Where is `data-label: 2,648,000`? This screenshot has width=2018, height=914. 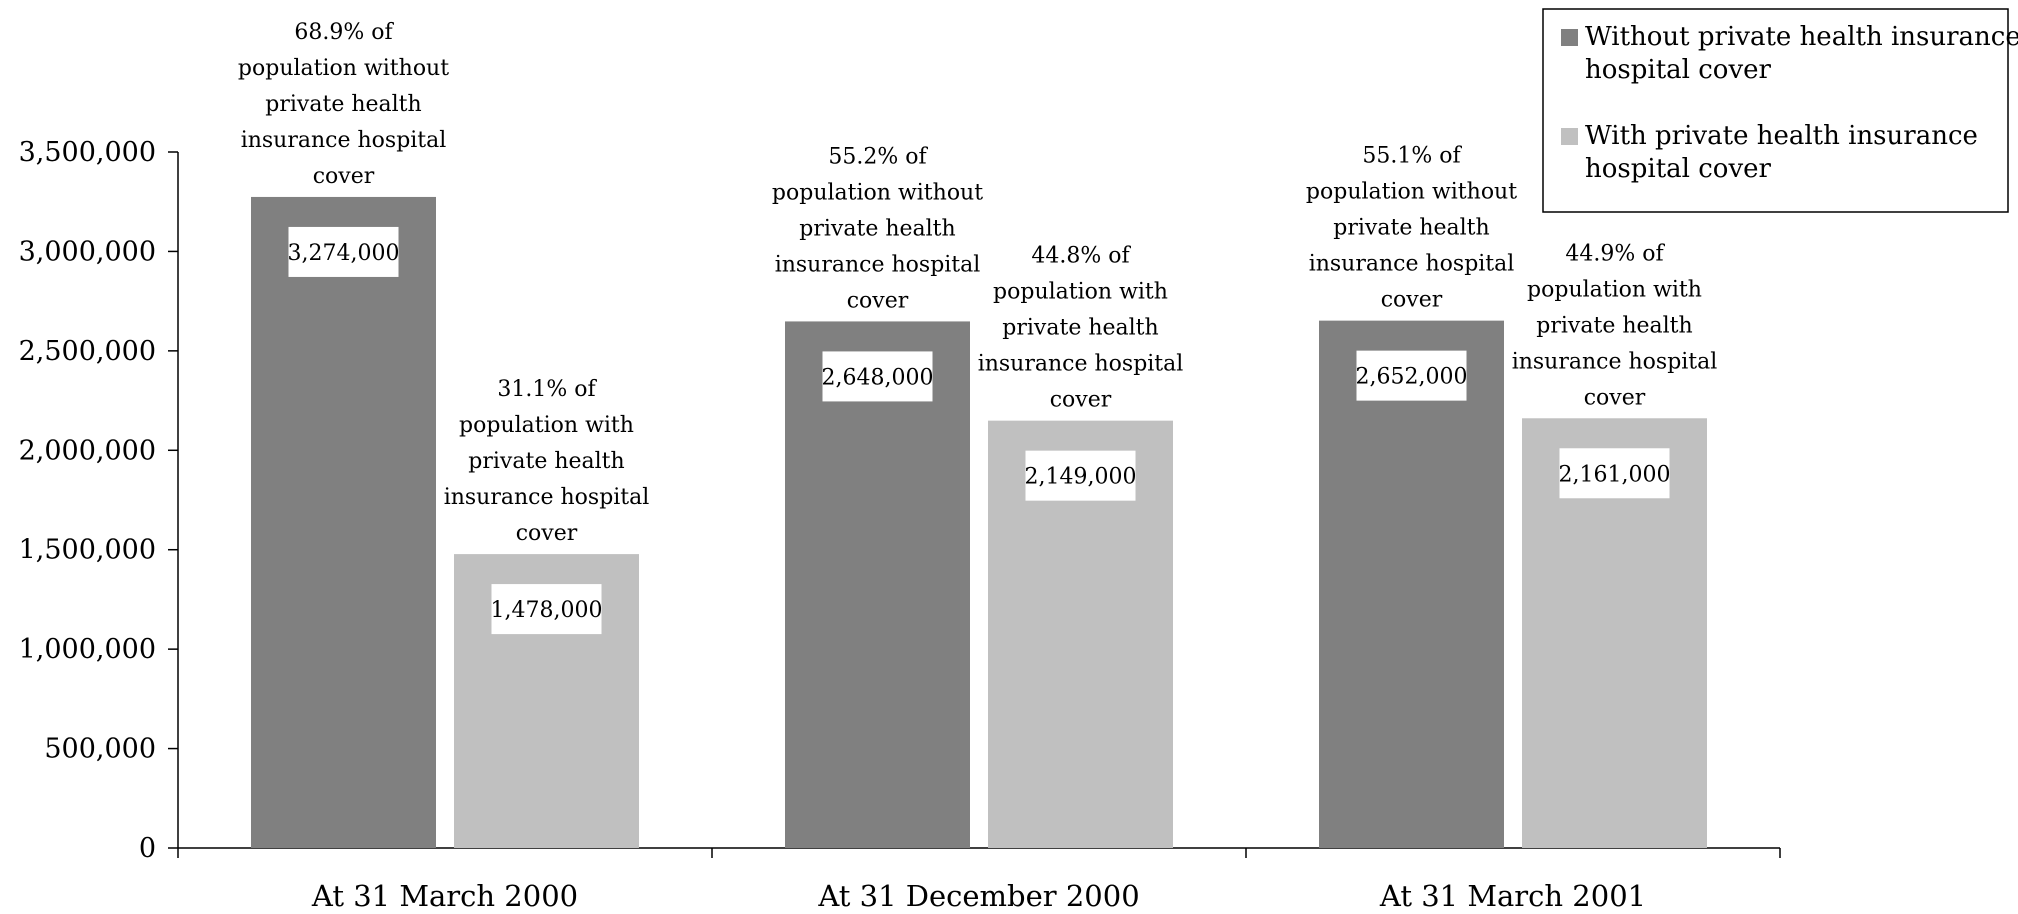 data-label: 2,648,000 is located at coordinates (878, 377).